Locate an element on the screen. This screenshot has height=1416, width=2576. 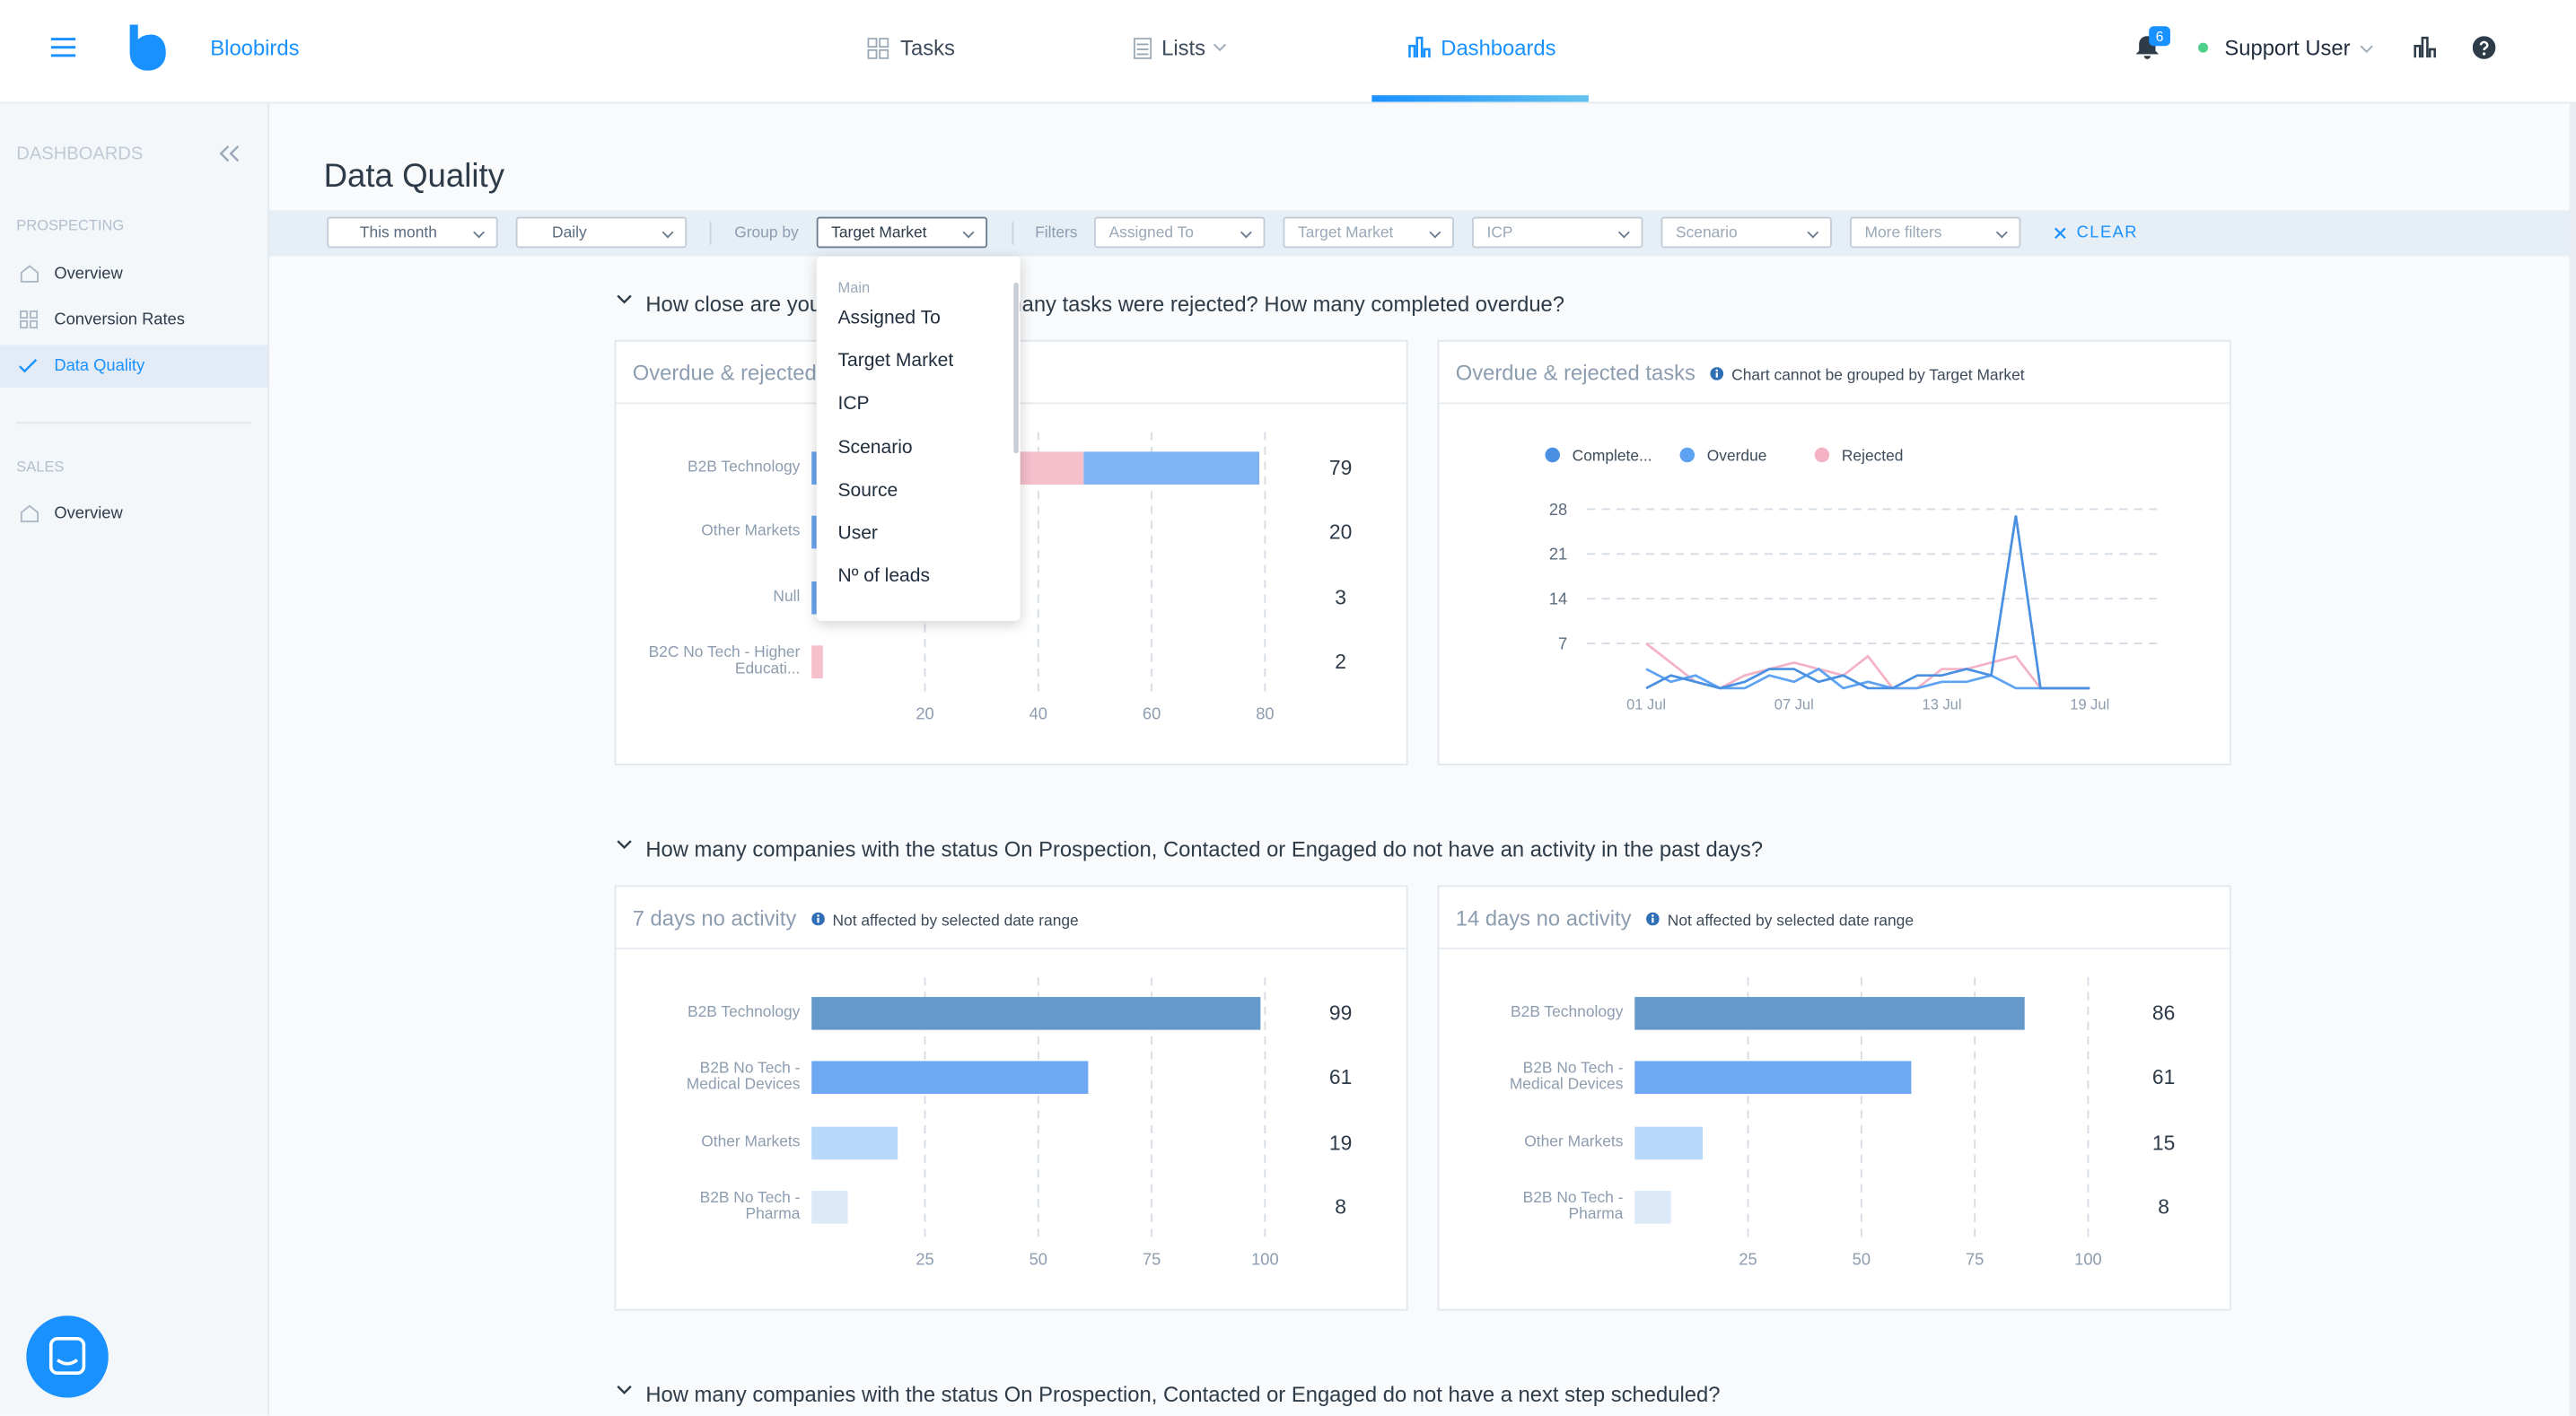
dropdown-option: Assigned To is located at coordinates (889, 319).